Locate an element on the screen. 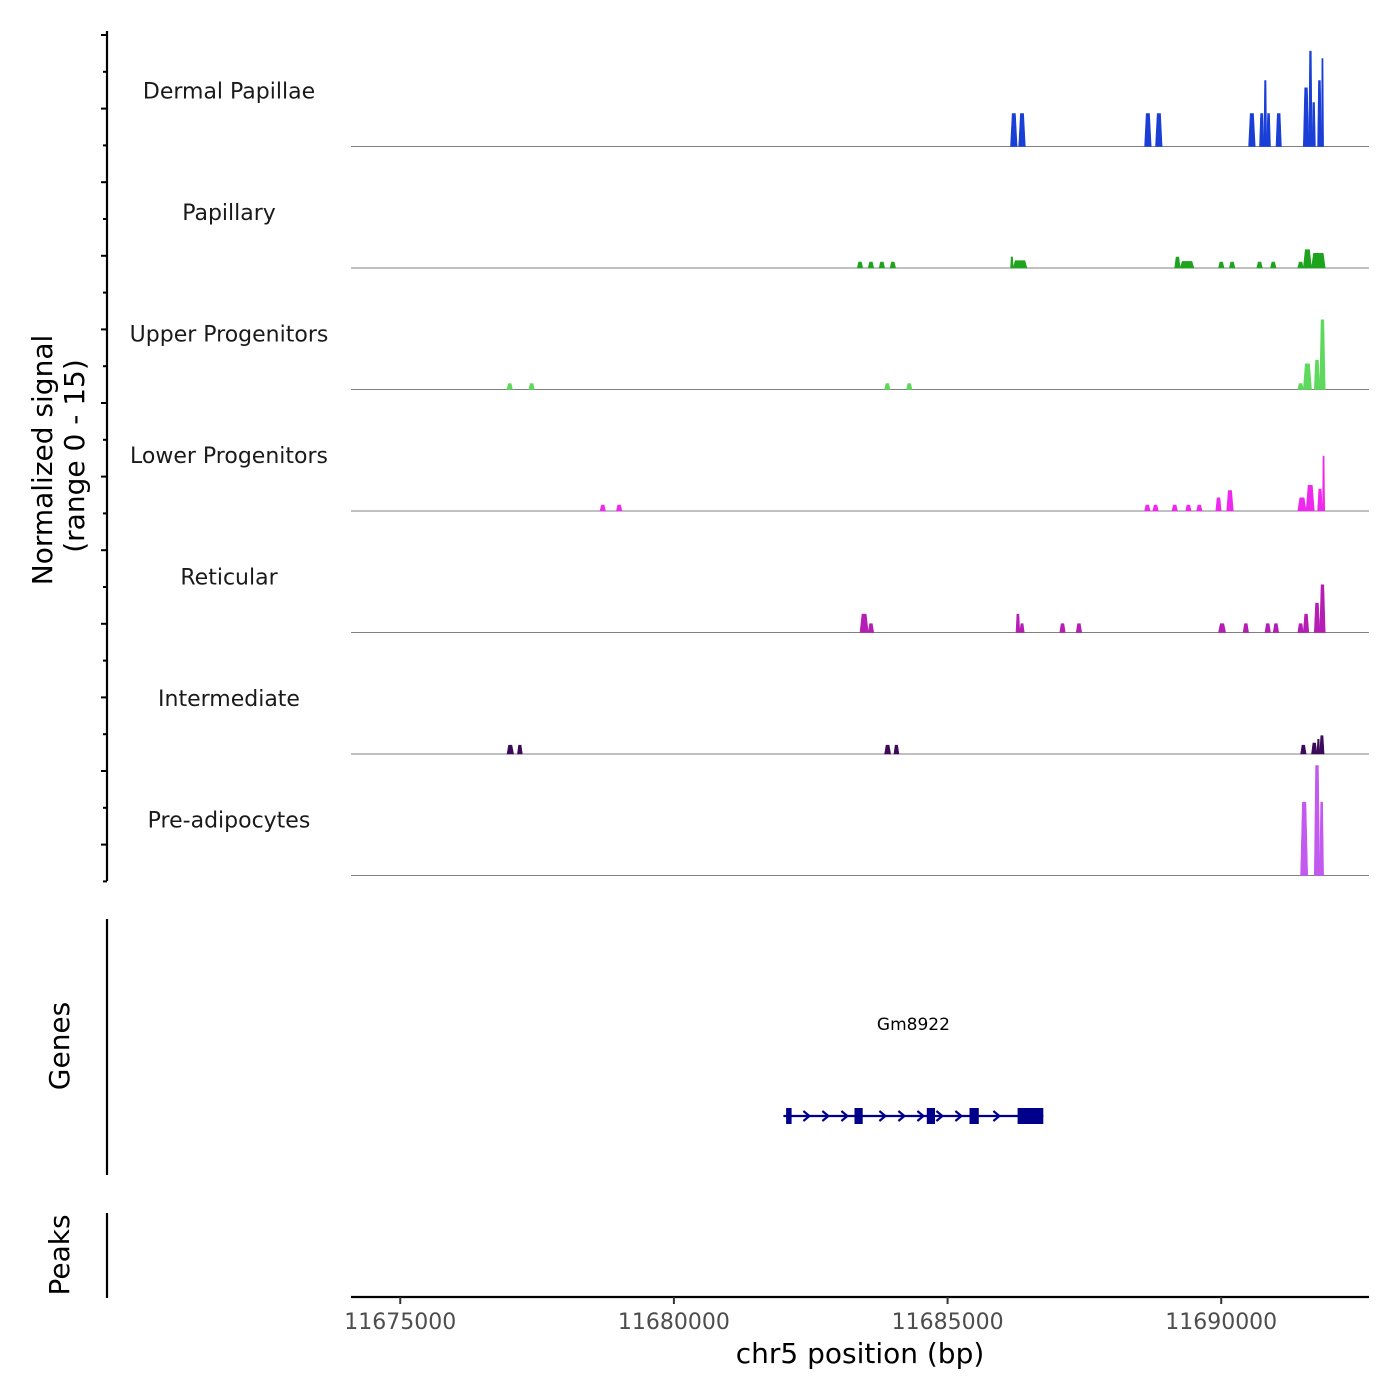 Image resolution: width=1400 pixels, height=1400 pixels. track-label: Dermal Papillae is located at coordinates (229, 92).